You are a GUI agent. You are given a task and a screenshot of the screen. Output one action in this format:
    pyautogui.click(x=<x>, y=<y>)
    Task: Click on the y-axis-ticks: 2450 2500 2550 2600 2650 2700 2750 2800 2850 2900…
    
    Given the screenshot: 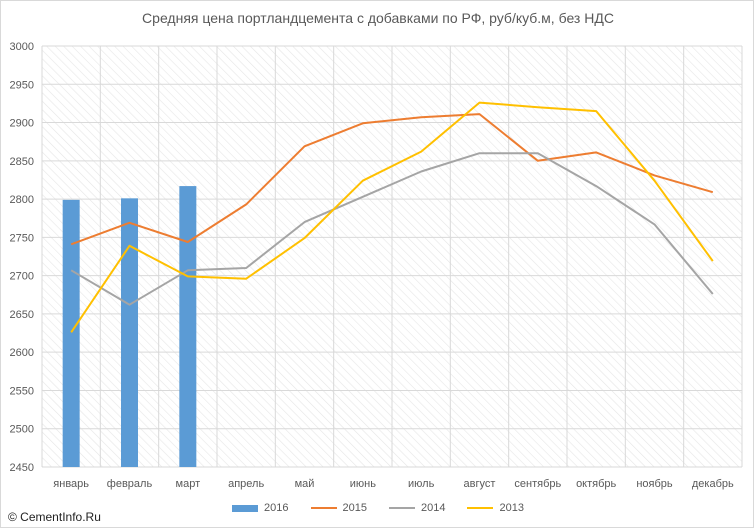 What is the action you would take?
    pyautogui.click(x=22, y=257)
    